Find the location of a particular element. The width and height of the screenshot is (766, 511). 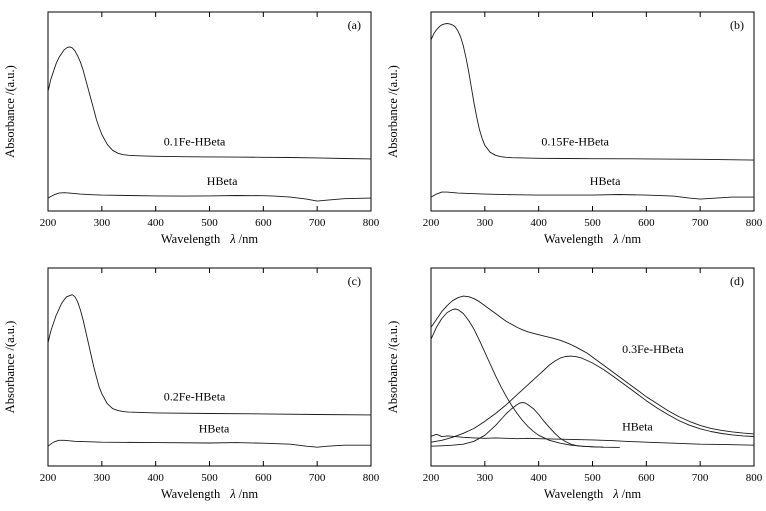

panel-label: (b) is located at coordinates (737, 25).